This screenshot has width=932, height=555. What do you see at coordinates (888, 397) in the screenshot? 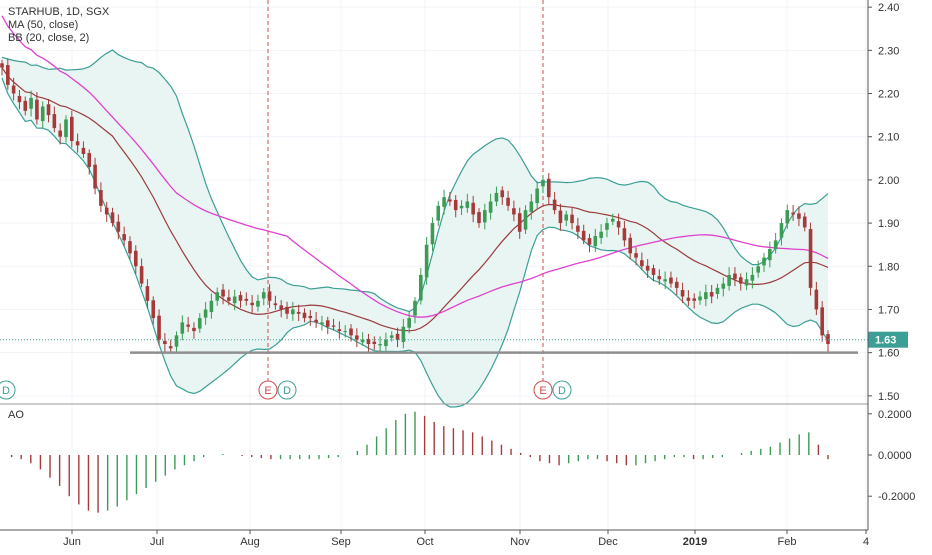
I see `price-tick-label: 1.50` at bounding box center [888, 397].